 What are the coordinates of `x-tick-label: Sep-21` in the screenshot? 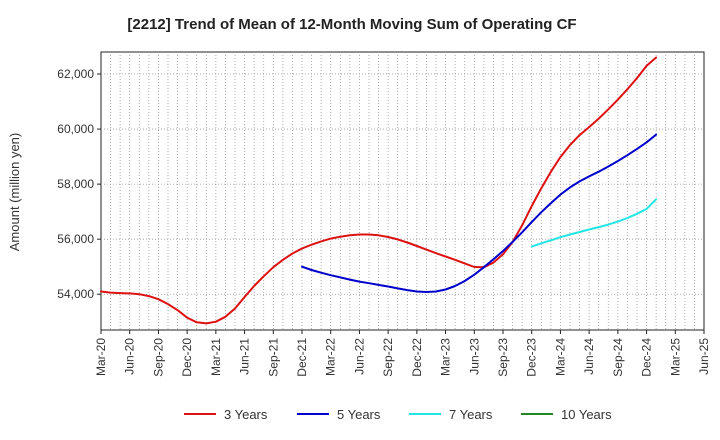 It's located at (273, 357).